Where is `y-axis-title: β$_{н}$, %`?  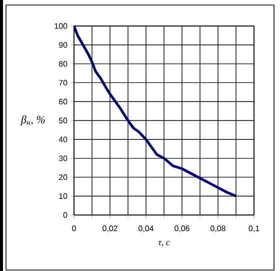 y-axis-title: β$_{н}$, % is located at coordinates (32, 120).